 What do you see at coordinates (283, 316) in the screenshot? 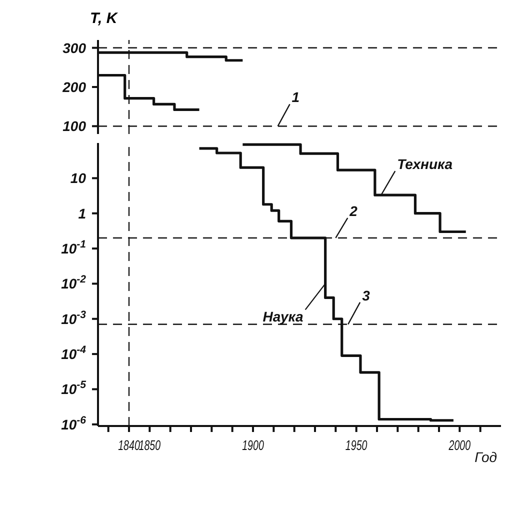
I see `annotation: Наука` at bounding box center [283, 316].